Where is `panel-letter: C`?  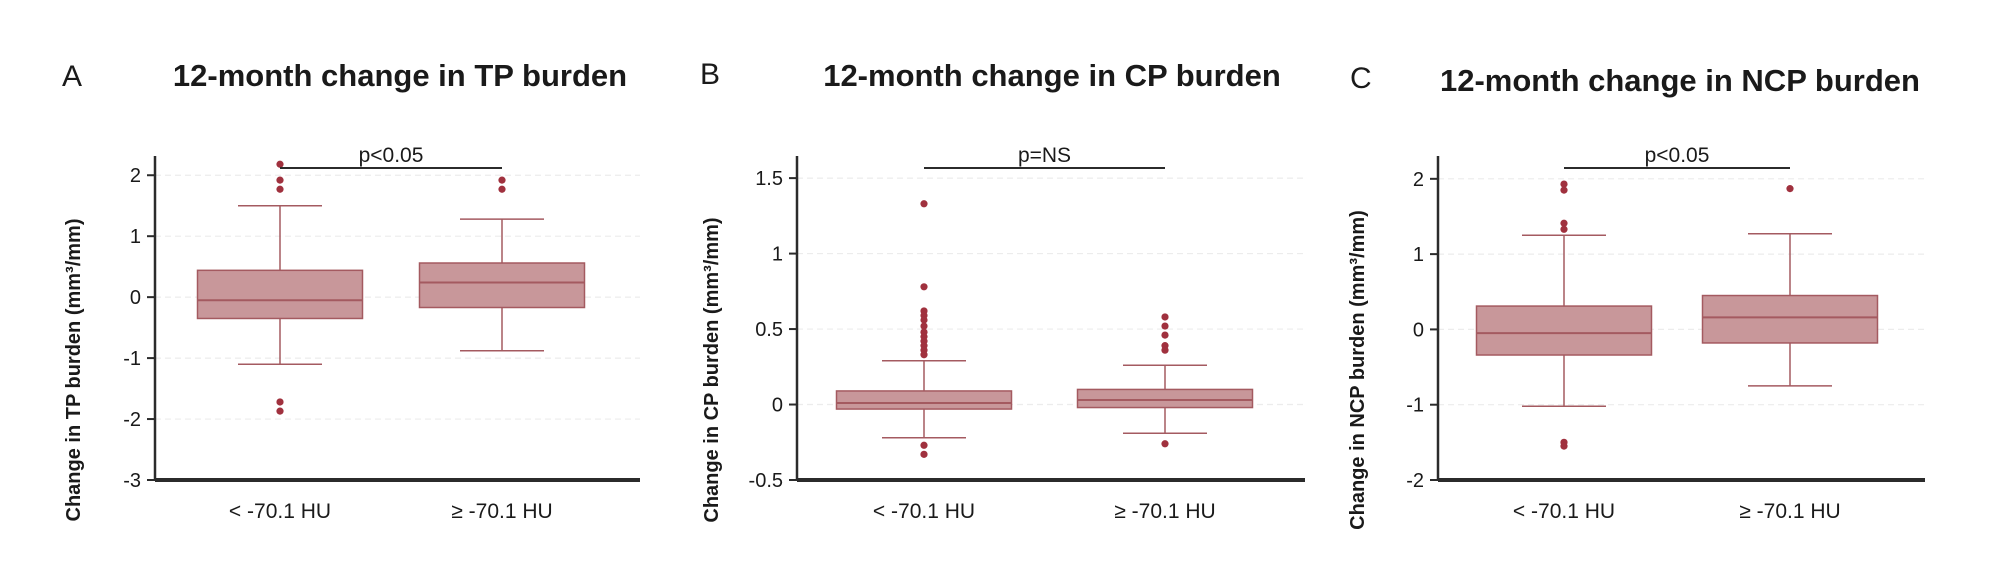
panel-letter: C is located at coordinates (1361, 78).